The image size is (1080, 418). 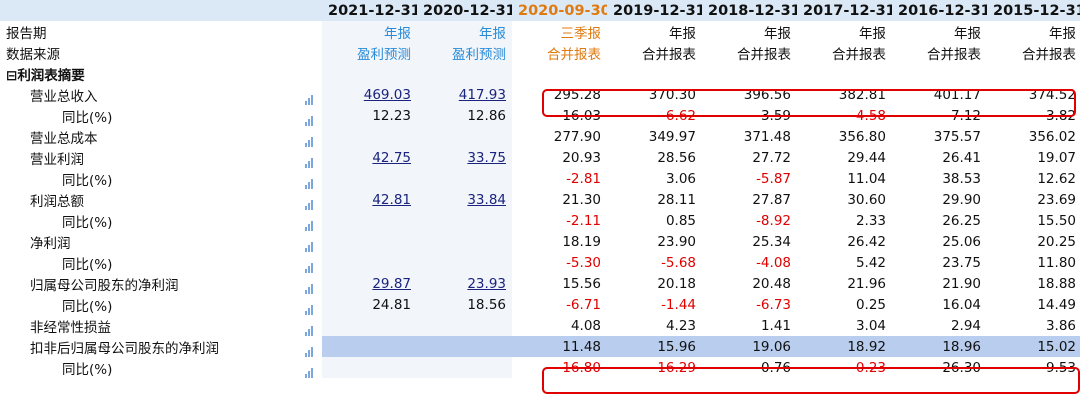 I want to click on source-cell: 盈利预测, so click(x=464, y=52).